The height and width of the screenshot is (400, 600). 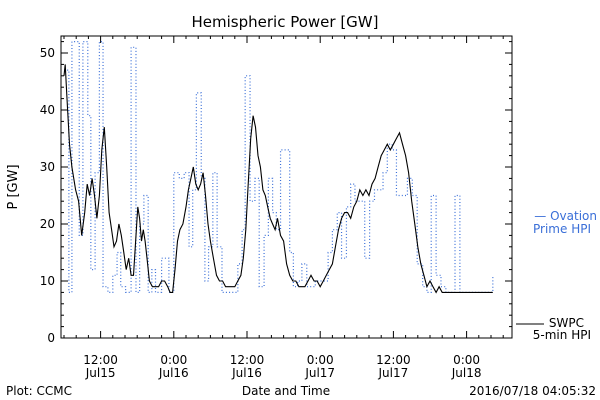 I want to click on timestamp: 2016/07/18 04:05:32, so click(x=532, y=391).